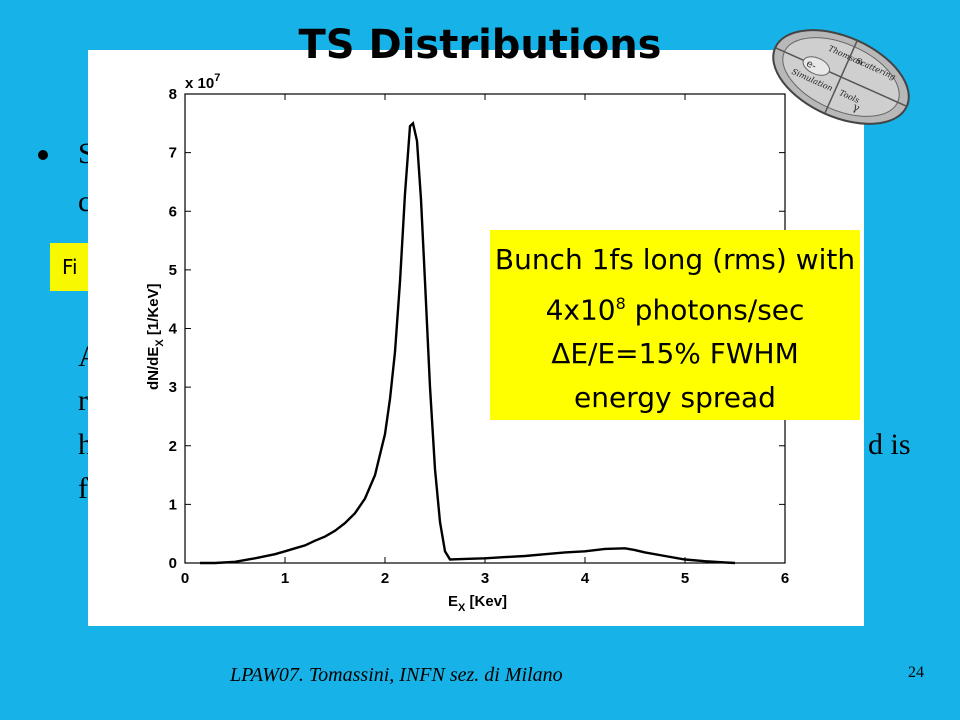  What do you see at coordinates (173, 329) in the screenshot?
I see `y-tick-label: 4` at bounding box center [173, 329].